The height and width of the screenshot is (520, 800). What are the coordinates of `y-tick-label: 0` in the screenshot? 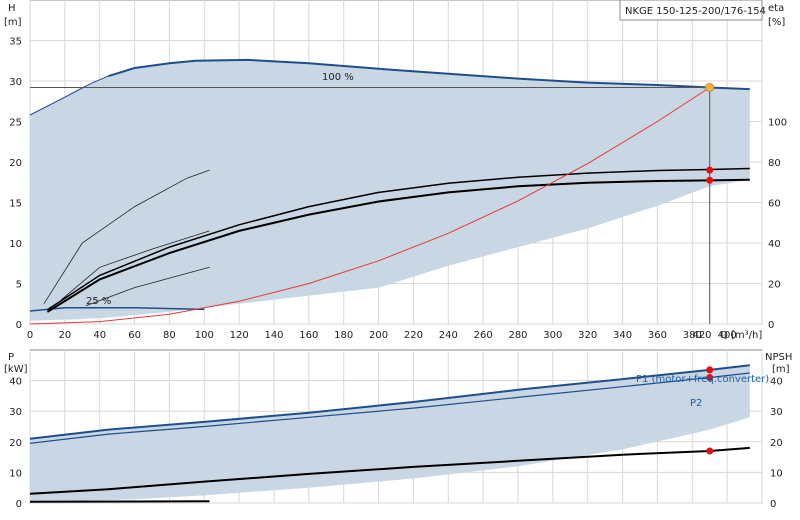 It's located at (19, 325).